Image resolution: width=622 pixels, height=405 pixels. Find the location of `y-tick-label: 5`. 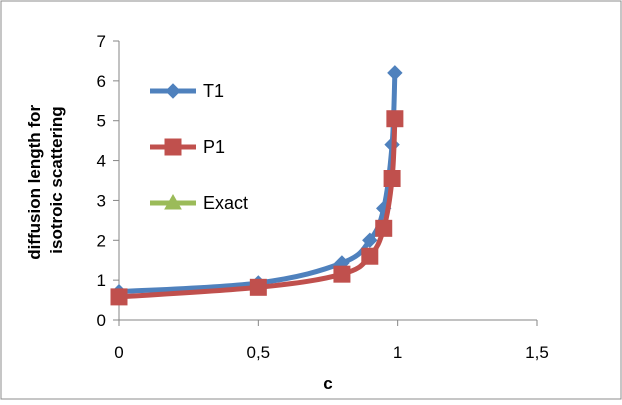

y-tick-label: 5 is located at coordinates (101, 121).